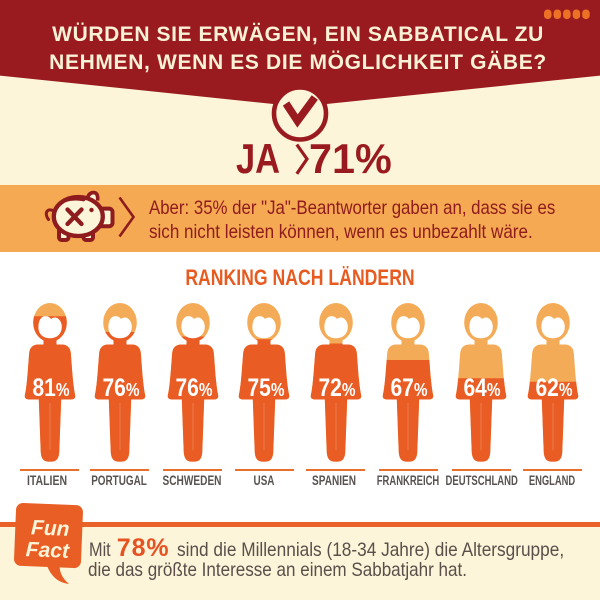  I want to click on svg-text: Fact, so click(47, 550).